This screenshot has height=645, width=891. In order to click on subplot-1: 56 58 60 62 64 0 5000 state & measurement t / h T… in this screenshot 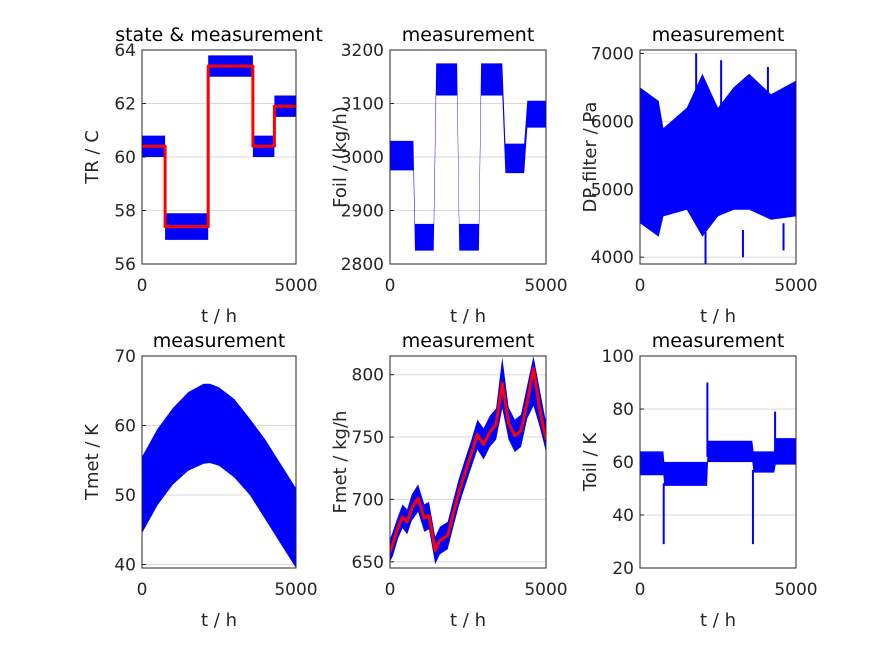, I will do `click(202, 175)`.